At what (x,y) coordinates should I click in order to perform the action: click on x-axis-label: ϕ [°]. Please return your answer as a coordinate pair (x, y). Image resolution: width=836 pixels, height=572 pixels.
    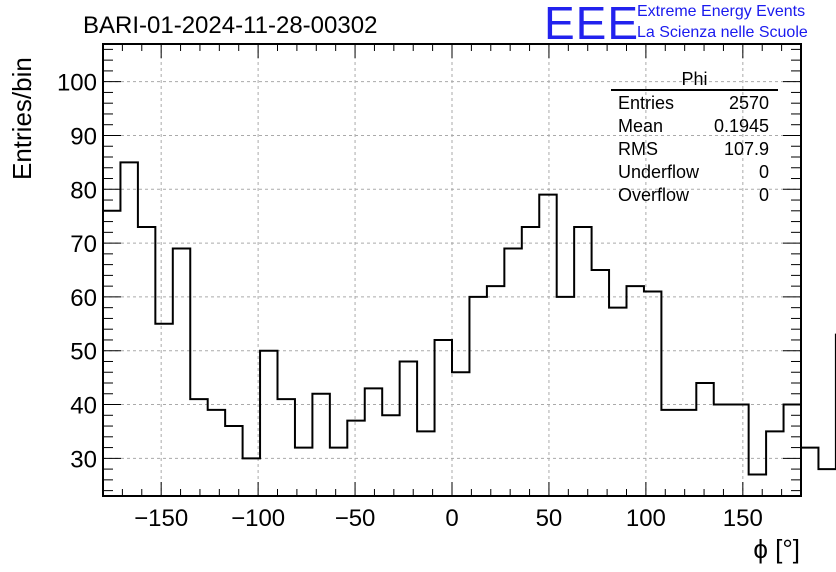
    Looking at the image, I should click on (776, 549).